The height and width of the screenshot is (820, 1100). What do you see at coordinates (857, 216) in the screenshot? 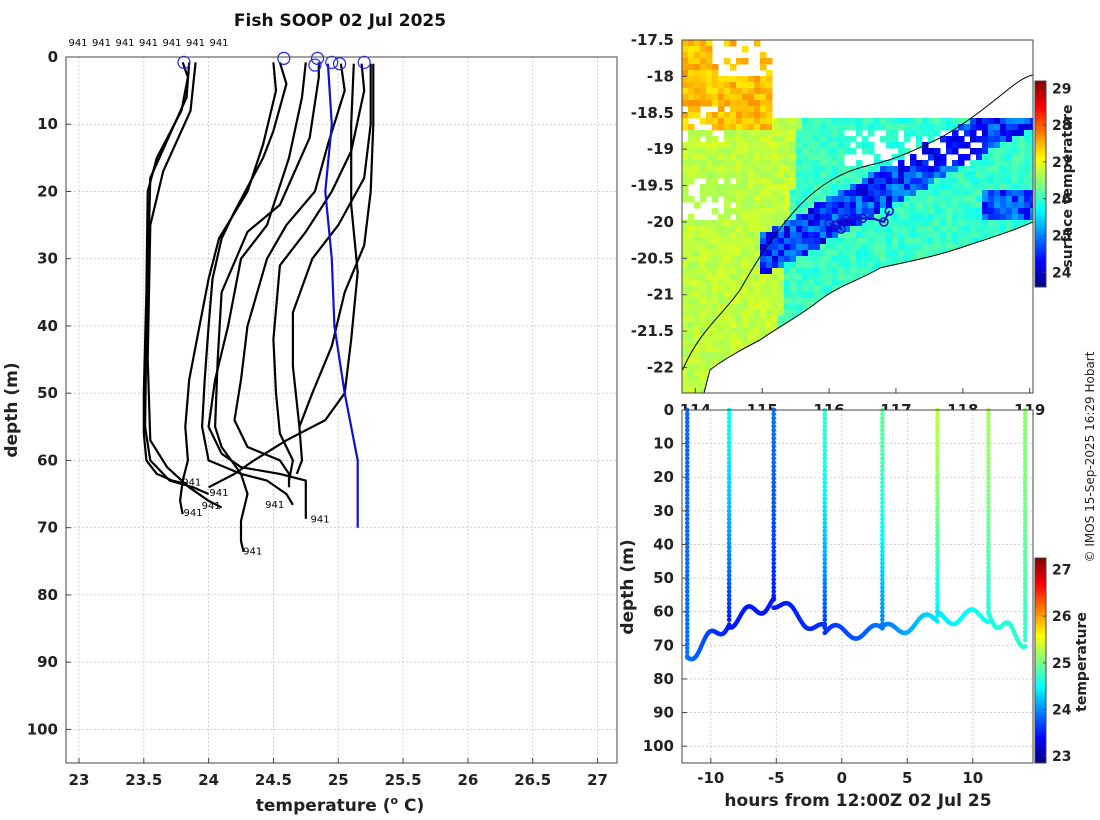
I see `map-frame` at bounding box center [857, 216].